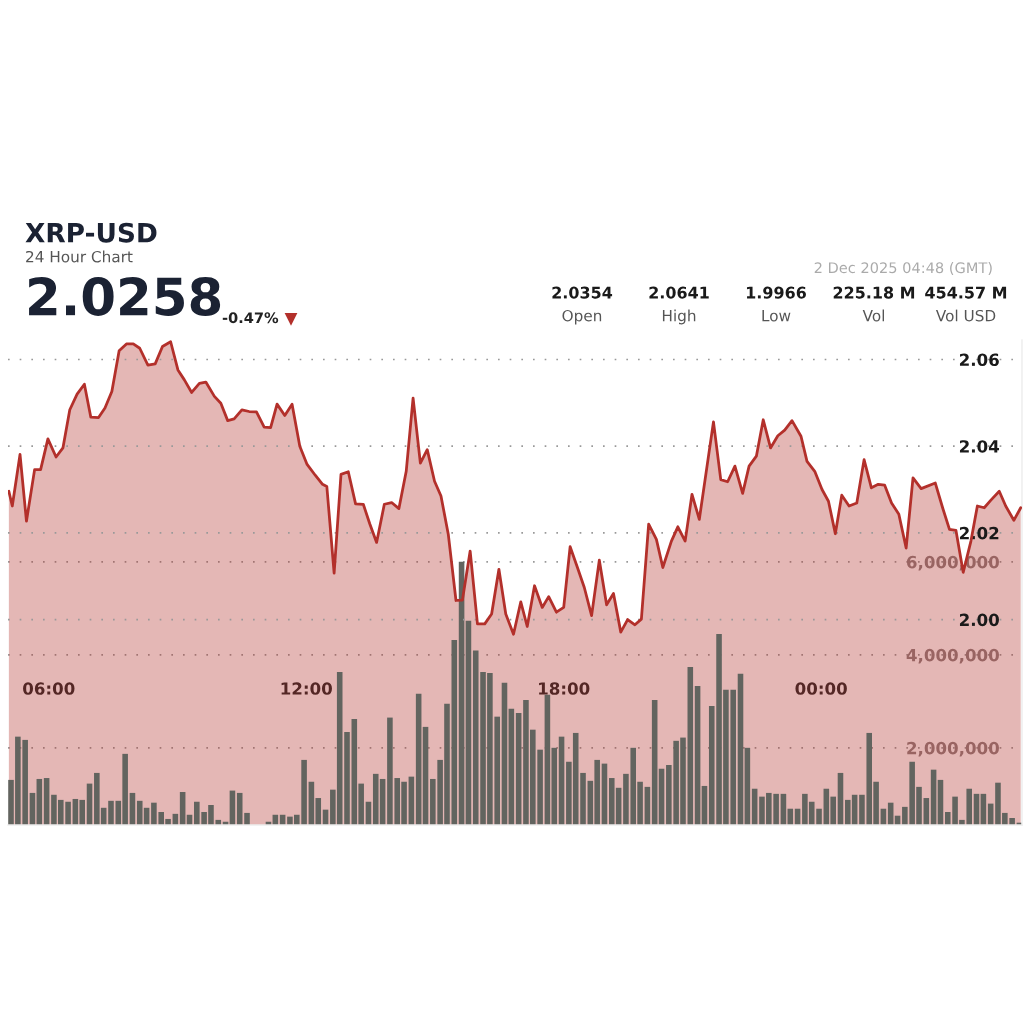  Describe the element at coordinates (965, 315) in the screenshot. I see `text: Vol USD` at that location.